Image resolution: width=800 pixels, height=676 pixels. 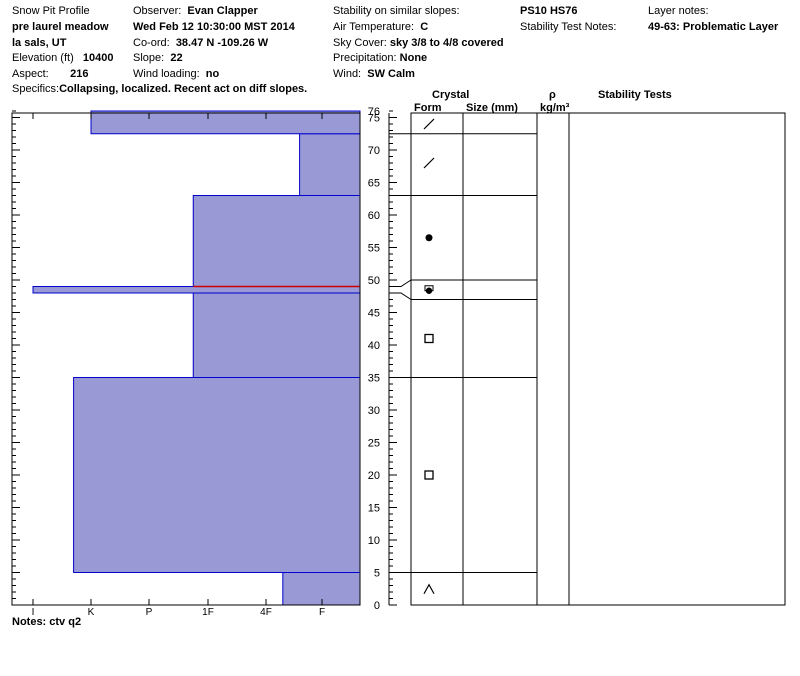 What do you see at coordinates (360, 43) in the screenshot?
I see `sky-label: Sky Cover:` at bounding box center [360, 43].